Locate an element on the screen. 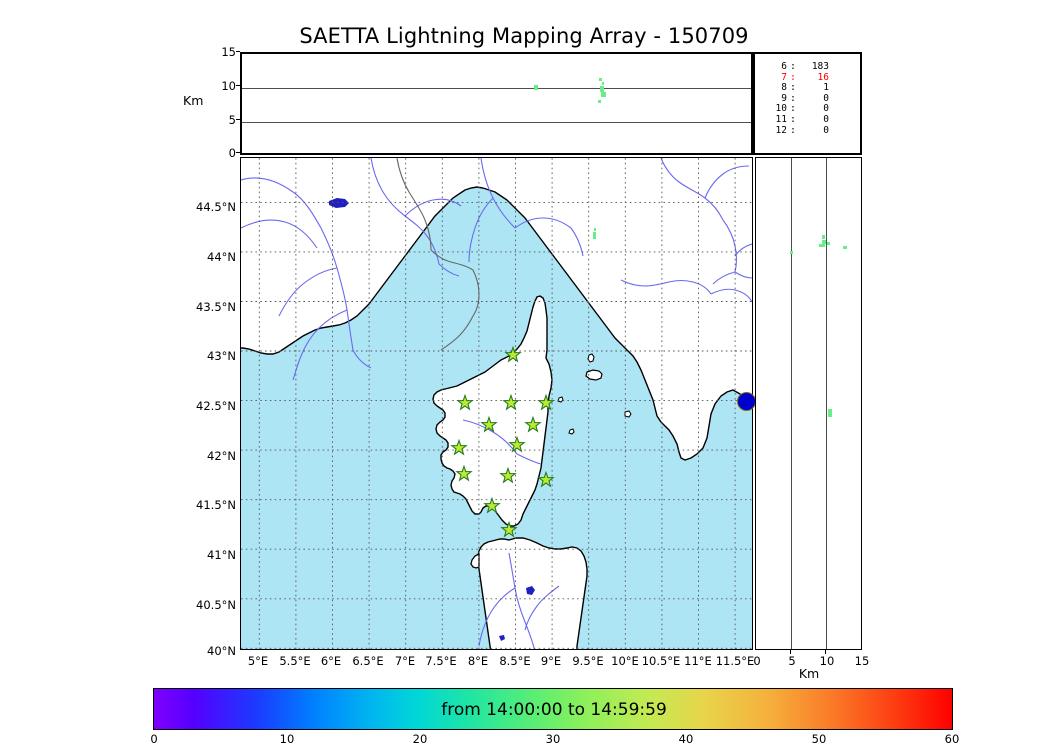  top-ytick-10: 10 is located at coordinates (228, 86).